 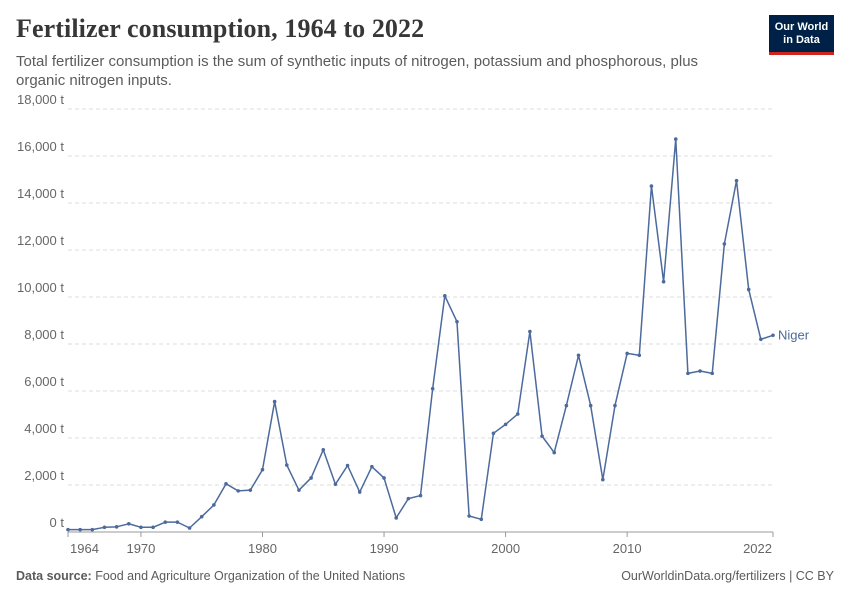 What do you see at coordinates (801, 39) in the screenshot?
I see `logo-line-2: in Data` at bounding box center [801, 39].